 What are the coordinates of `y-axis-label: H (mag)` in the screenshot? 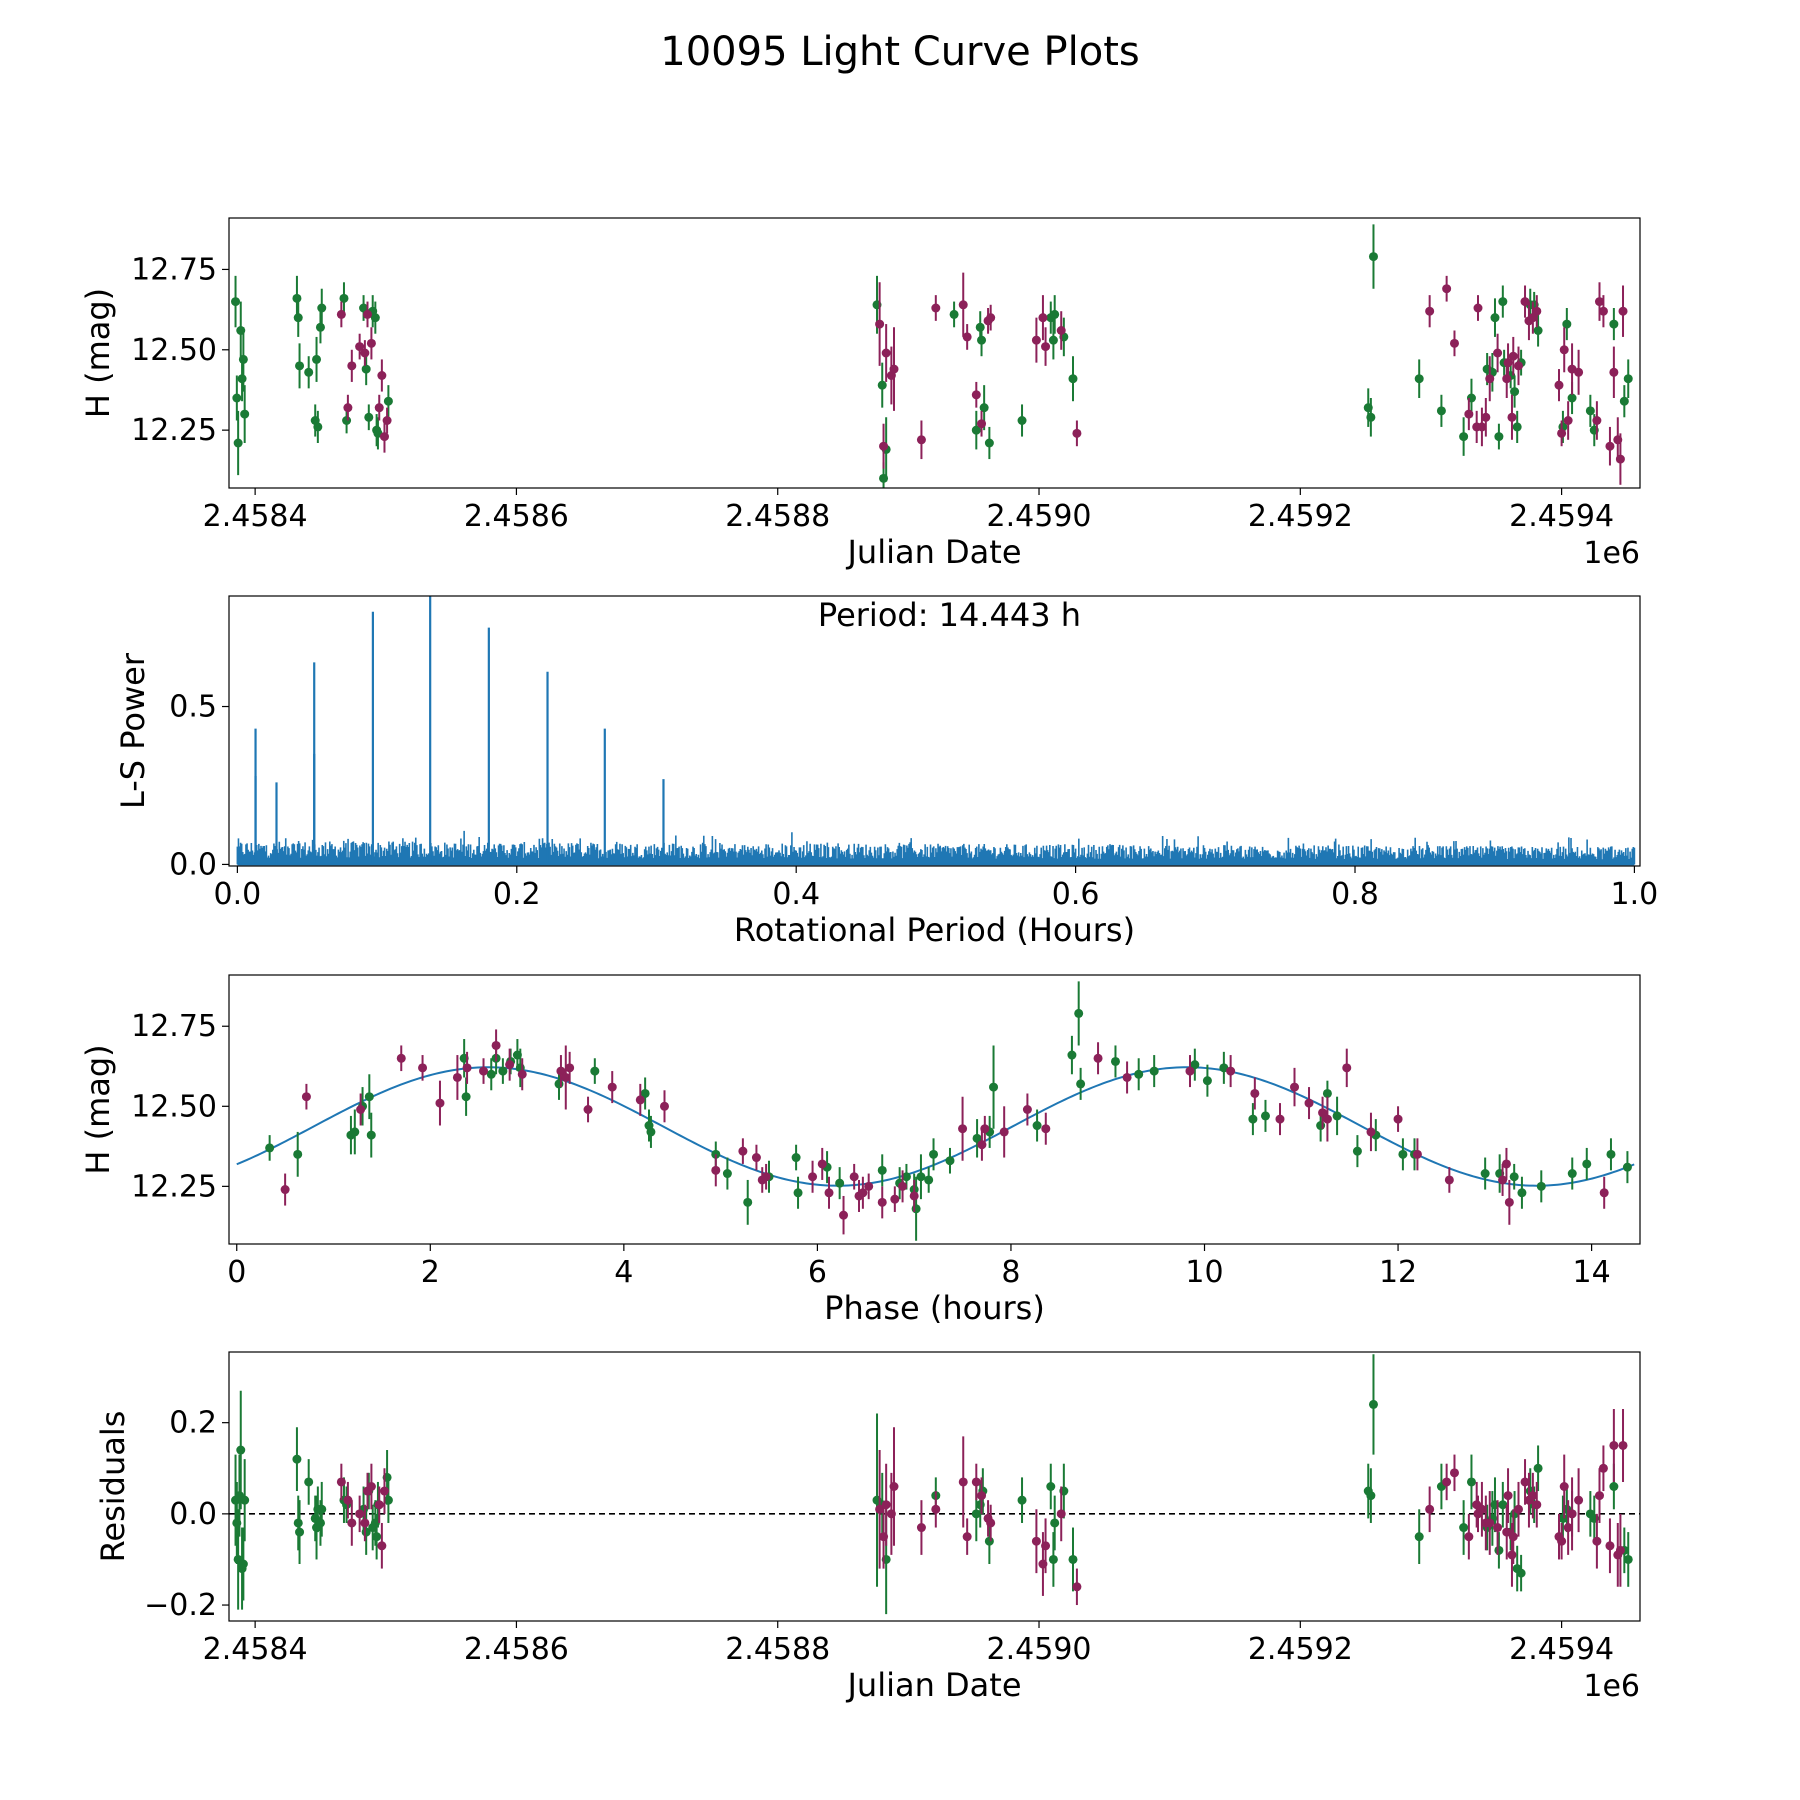 It's located at (98, 353).